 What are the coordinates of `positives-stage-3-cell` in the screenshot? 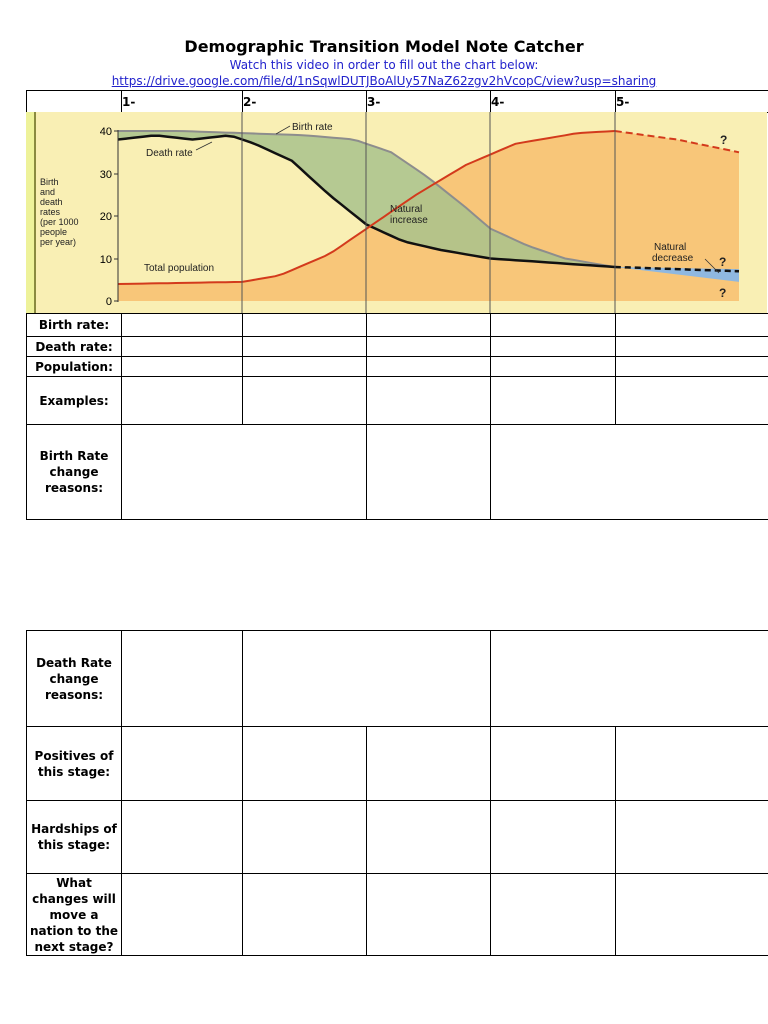 It's located at (428, 763).